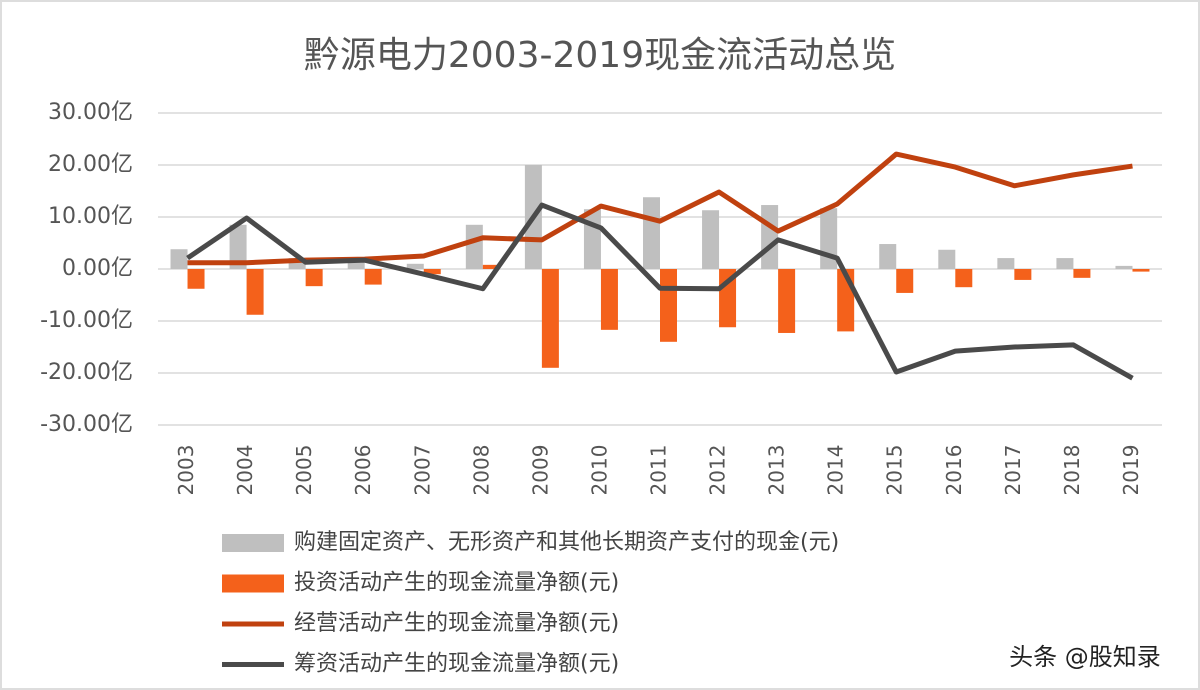 The image size is (1200, 690). I want to click on legend-label: 购建固定资产、无形资产和其他长期资产支付的现金(元), so click(566, 542).